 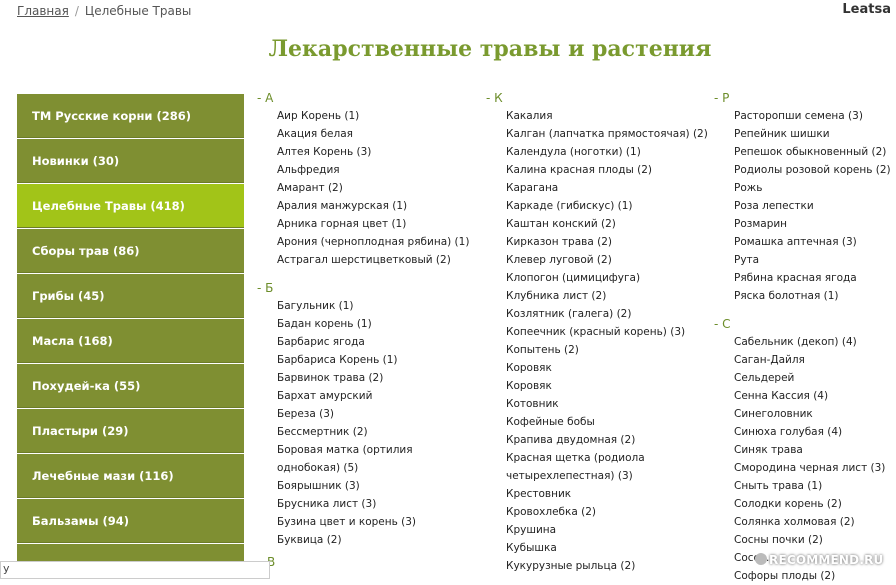 I want to click on herb-link: Барбарис ягода, so click(x=321, y=342).